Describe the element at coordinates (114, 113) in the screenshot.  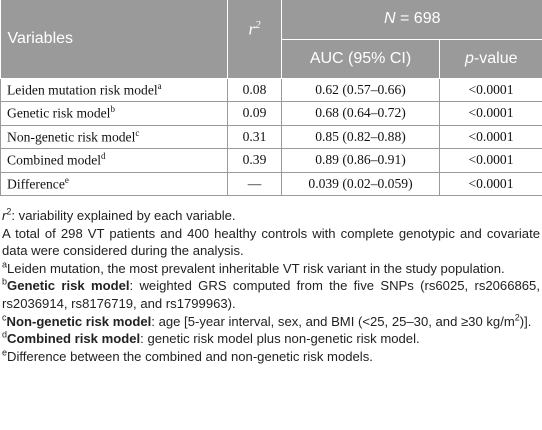
I see `row-label: Genetic risk modelb` at that location.